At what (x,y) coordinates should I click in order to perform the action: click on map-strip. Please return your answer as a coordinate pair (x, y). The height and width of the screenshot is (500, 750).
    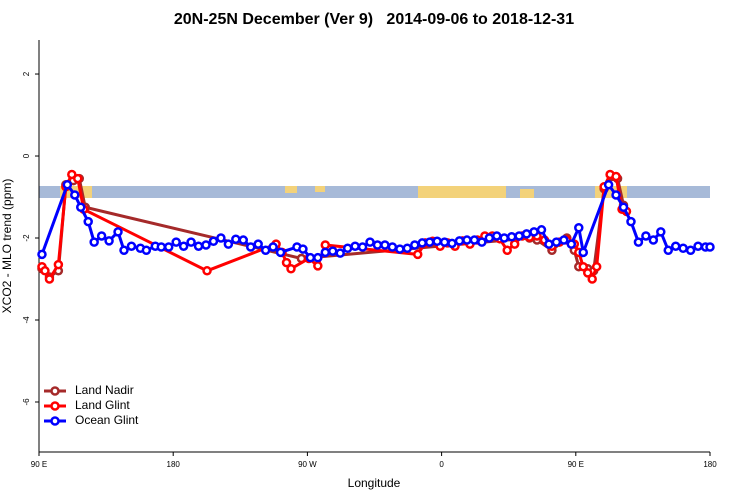
    Looking at the image, I should click on (374, 192).